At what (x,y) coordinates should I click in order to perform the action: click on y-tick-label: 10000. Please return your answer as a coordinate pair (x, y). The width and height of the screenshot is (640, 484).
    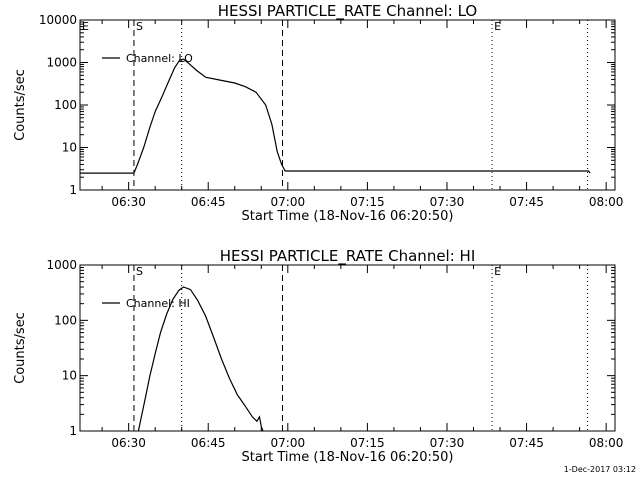
    Looking at the image, I should click on (58, 20).